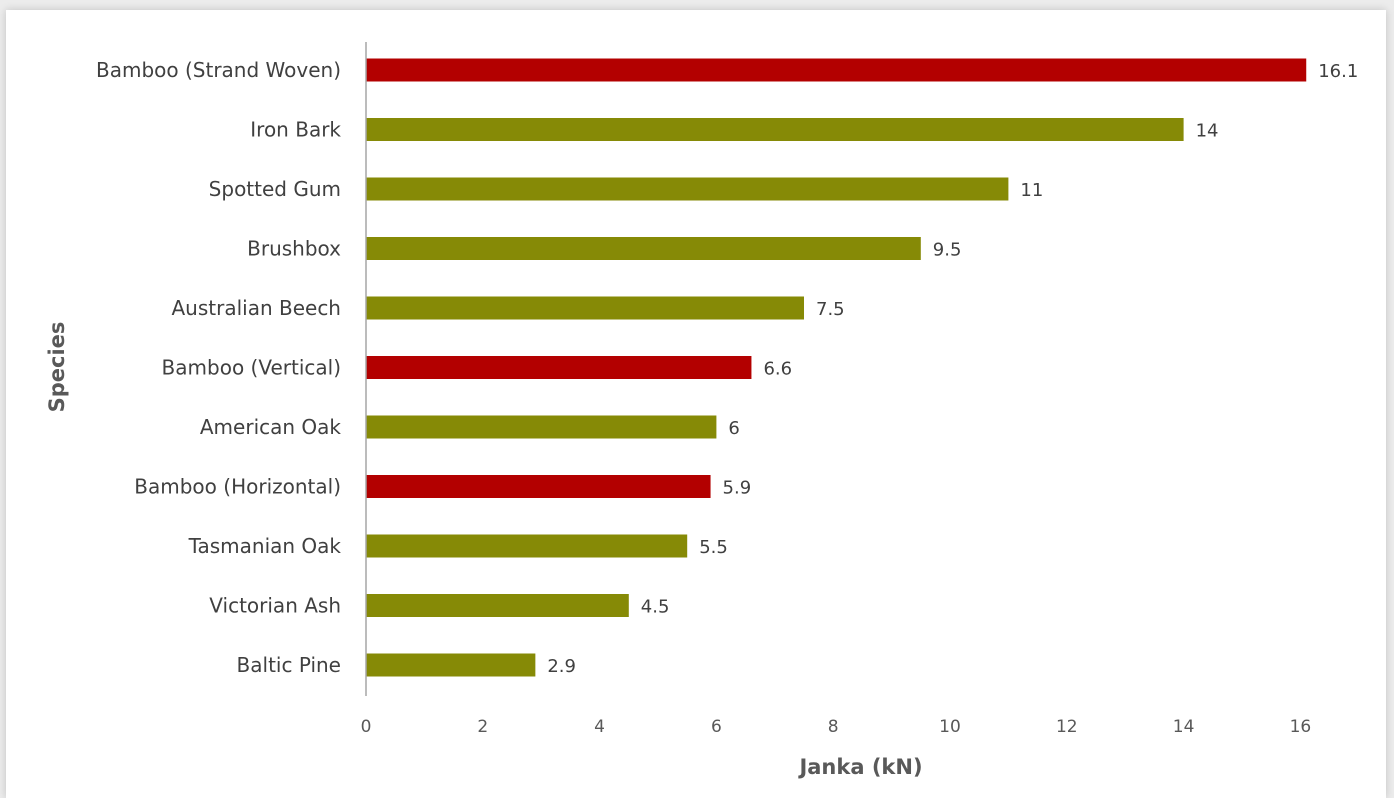 Image resolution: width=1394 pixels, height=798 pixels. What do you see at coordinates (1067, 727) in the screenshot?
I see `x-tick-label: 12` at bounding box center [1067, 727].